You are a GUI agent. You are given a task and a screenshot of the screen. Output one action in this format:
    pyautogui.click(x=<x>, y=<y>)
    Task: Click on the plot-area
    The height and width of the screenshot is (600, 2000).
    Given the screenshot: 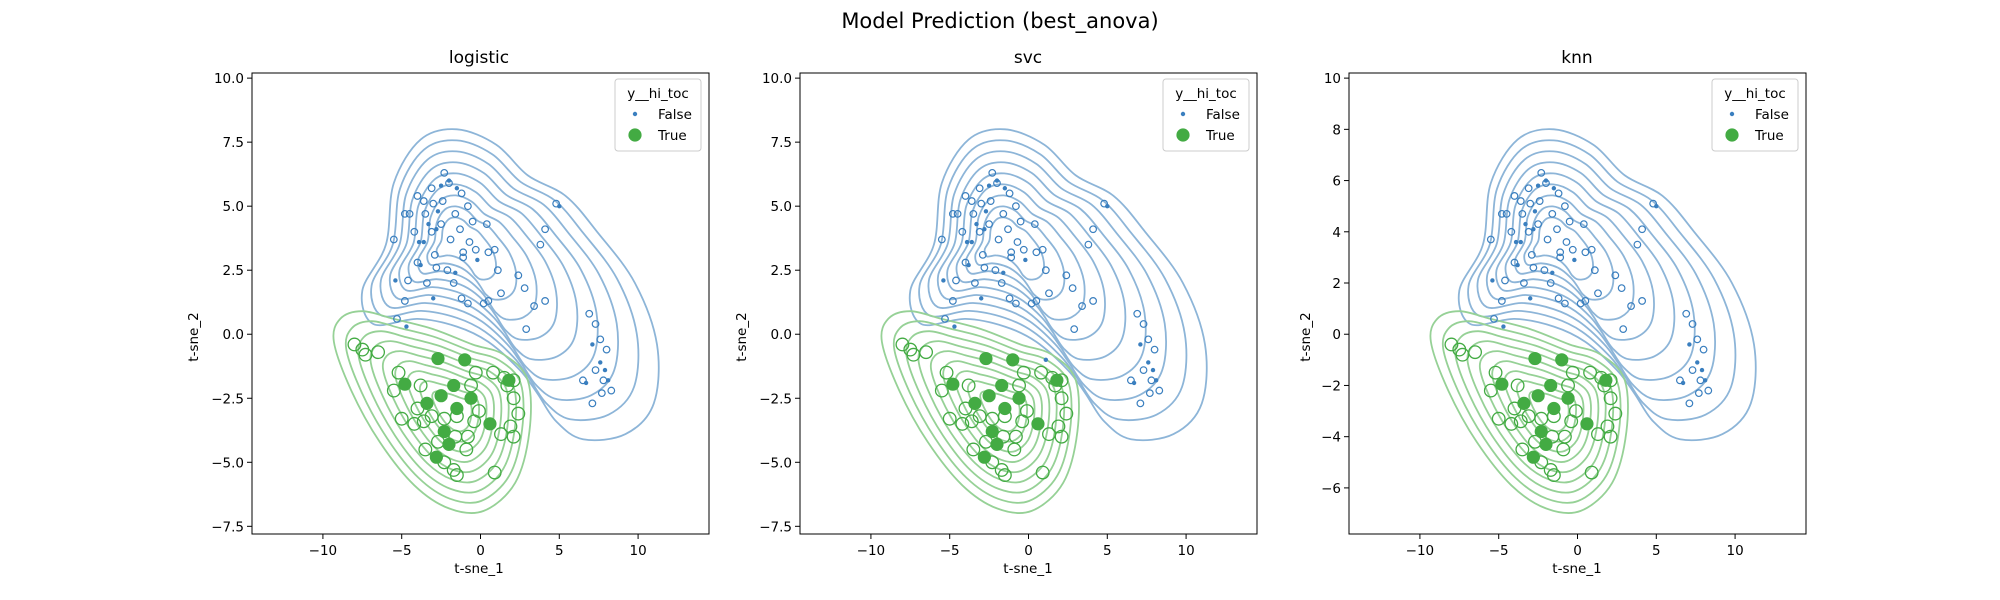 What is the action you would take?
    pyautogui.click(x=1044, y=321)
    